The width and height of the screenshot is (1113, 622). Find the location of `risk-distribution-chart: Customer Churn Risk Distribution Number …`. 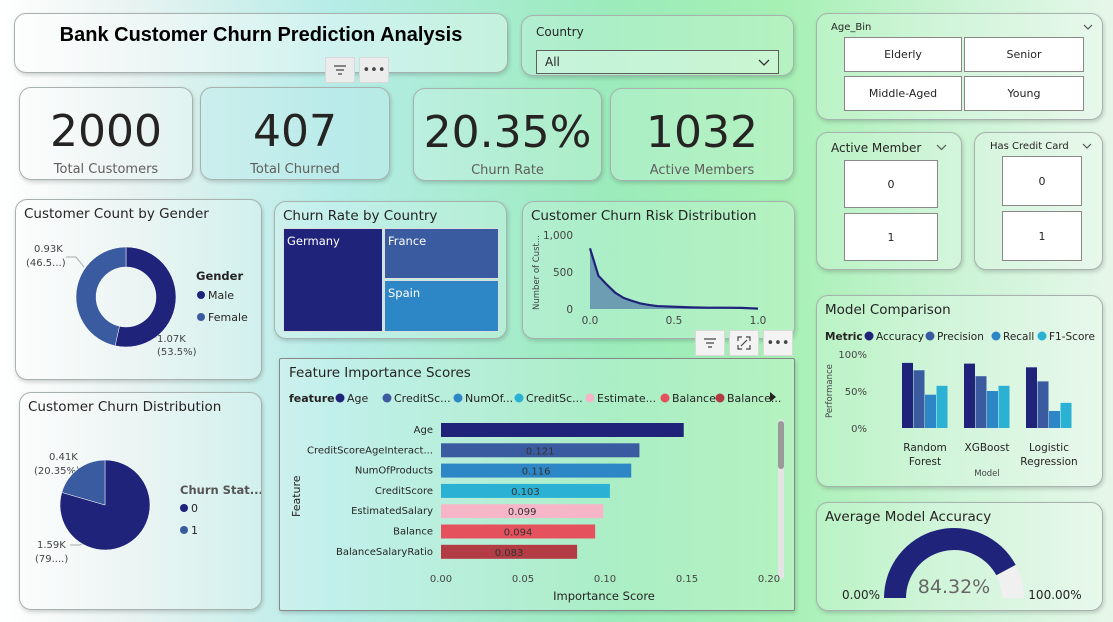

risk-distribution-chart: Customer Churn Risk Distribution Number … is located at coordinates (658, 270).